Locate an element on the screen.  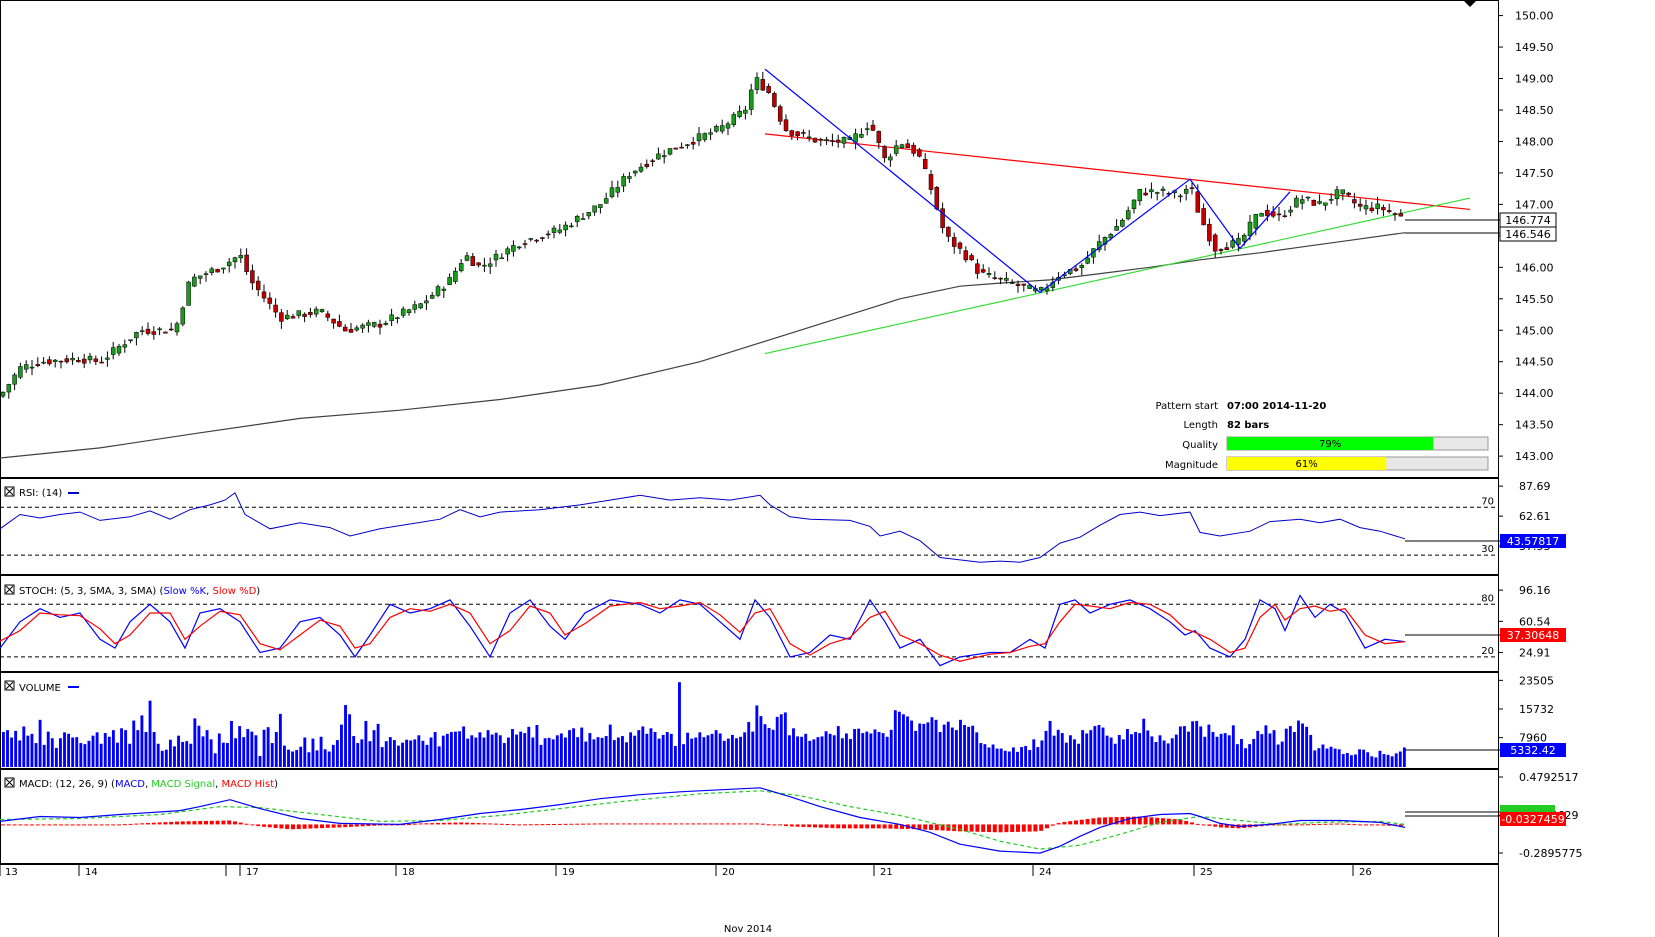
price-tick-label: 148.00 is located at coordinates (1534, 141).